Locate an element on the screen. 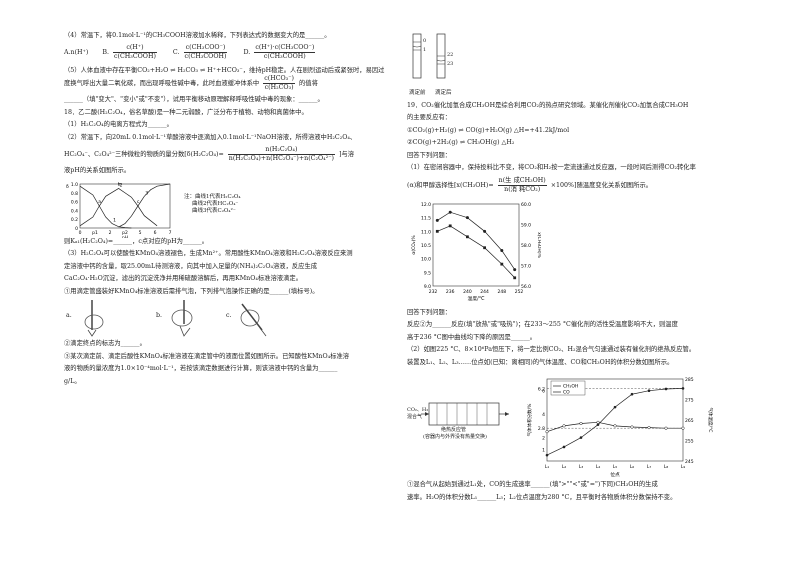 Image resolution: width=800 pixels, height=566 pixels. x-tick-label: L₆ is located at coordinates (632, 467).